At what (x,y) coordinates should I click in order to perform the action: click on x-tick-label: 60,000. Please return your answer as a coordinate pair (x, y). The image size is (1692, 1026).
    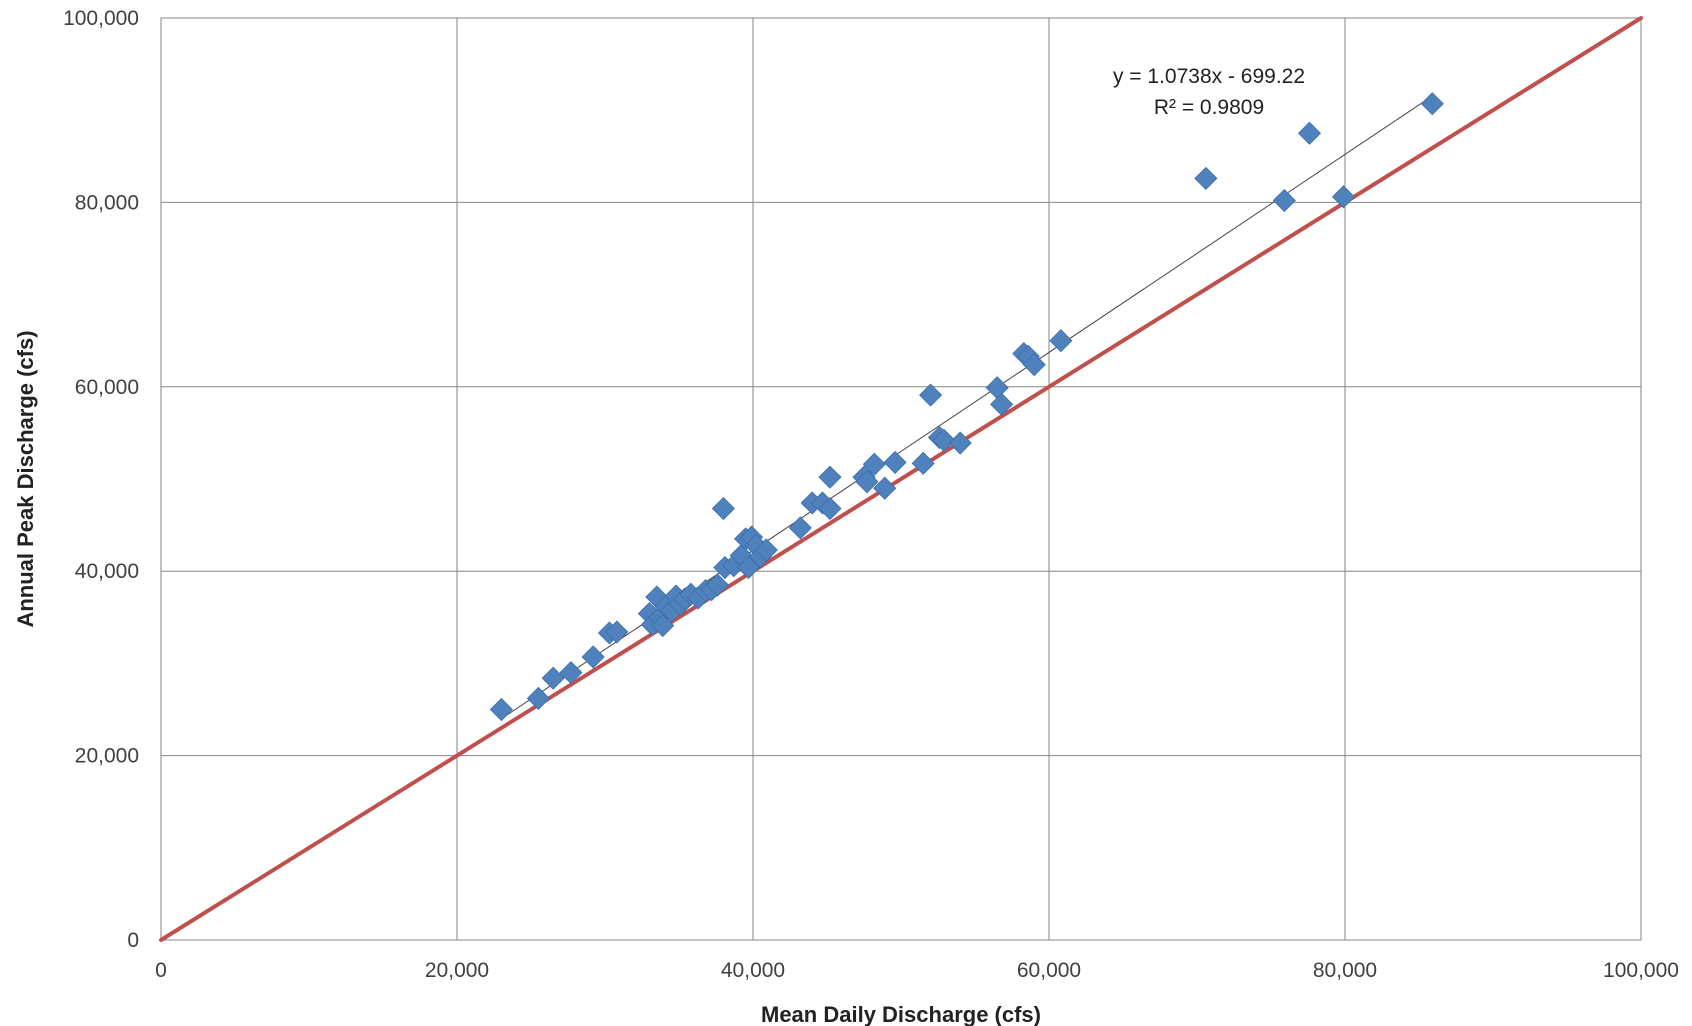
    Looking at the image, I should click on (1049, 970).